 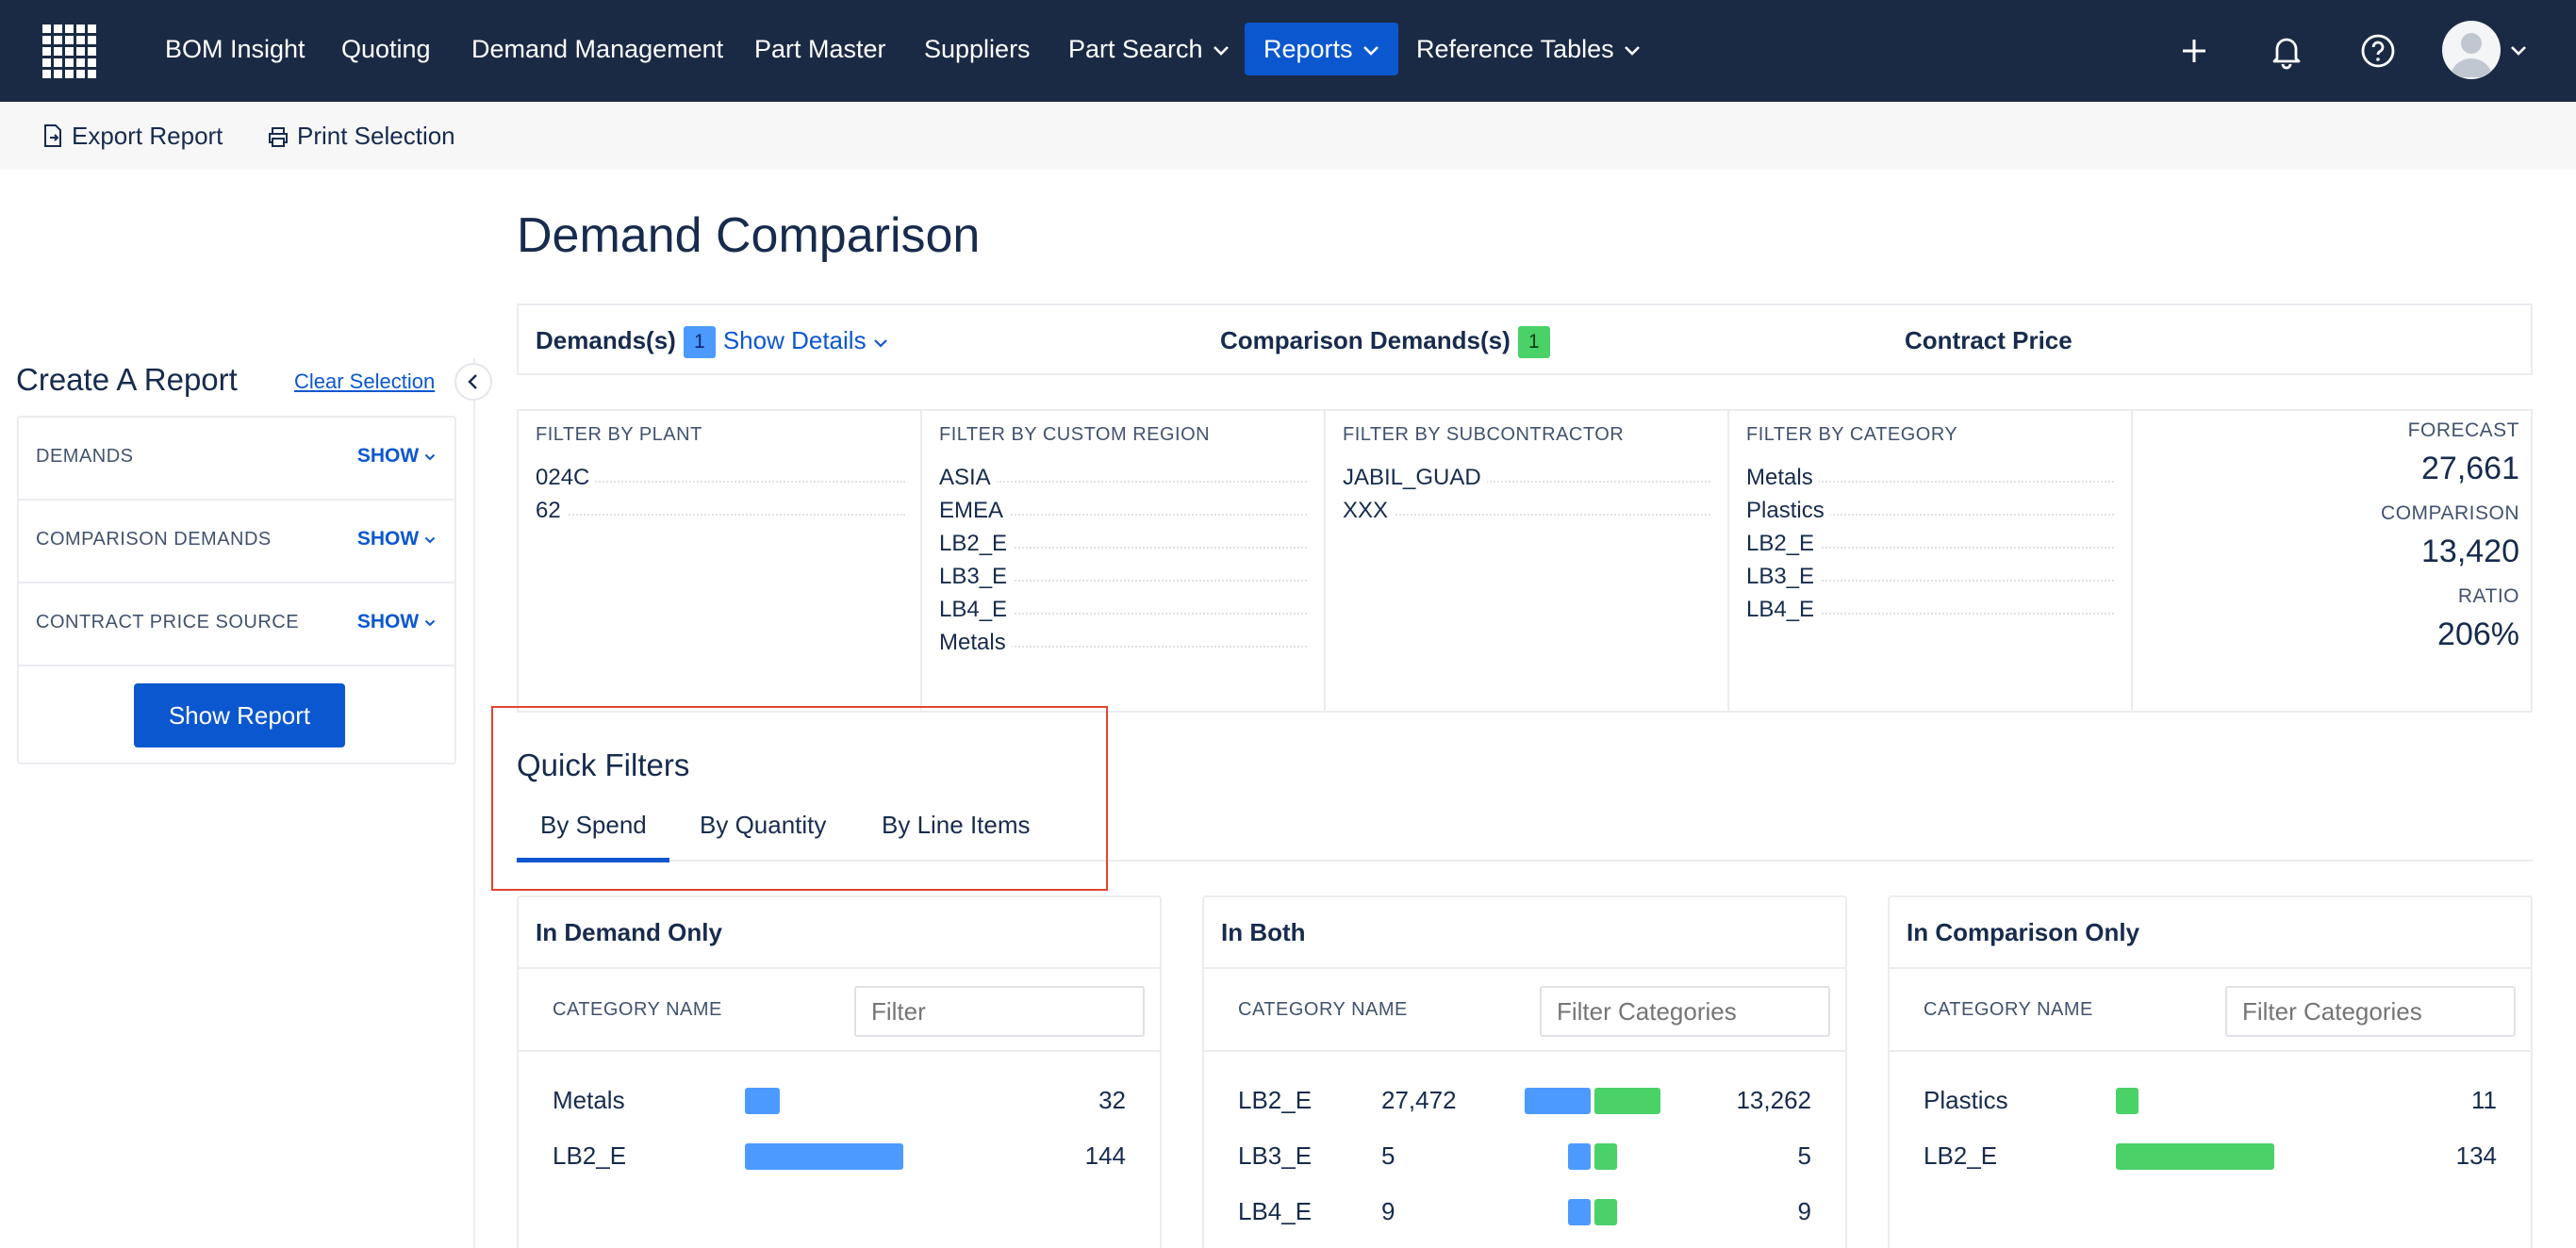 What do you see at coordinates (69, 51) in the screenshot?
I see `app-grid-logo-icon` at bounding box center [69, 51].